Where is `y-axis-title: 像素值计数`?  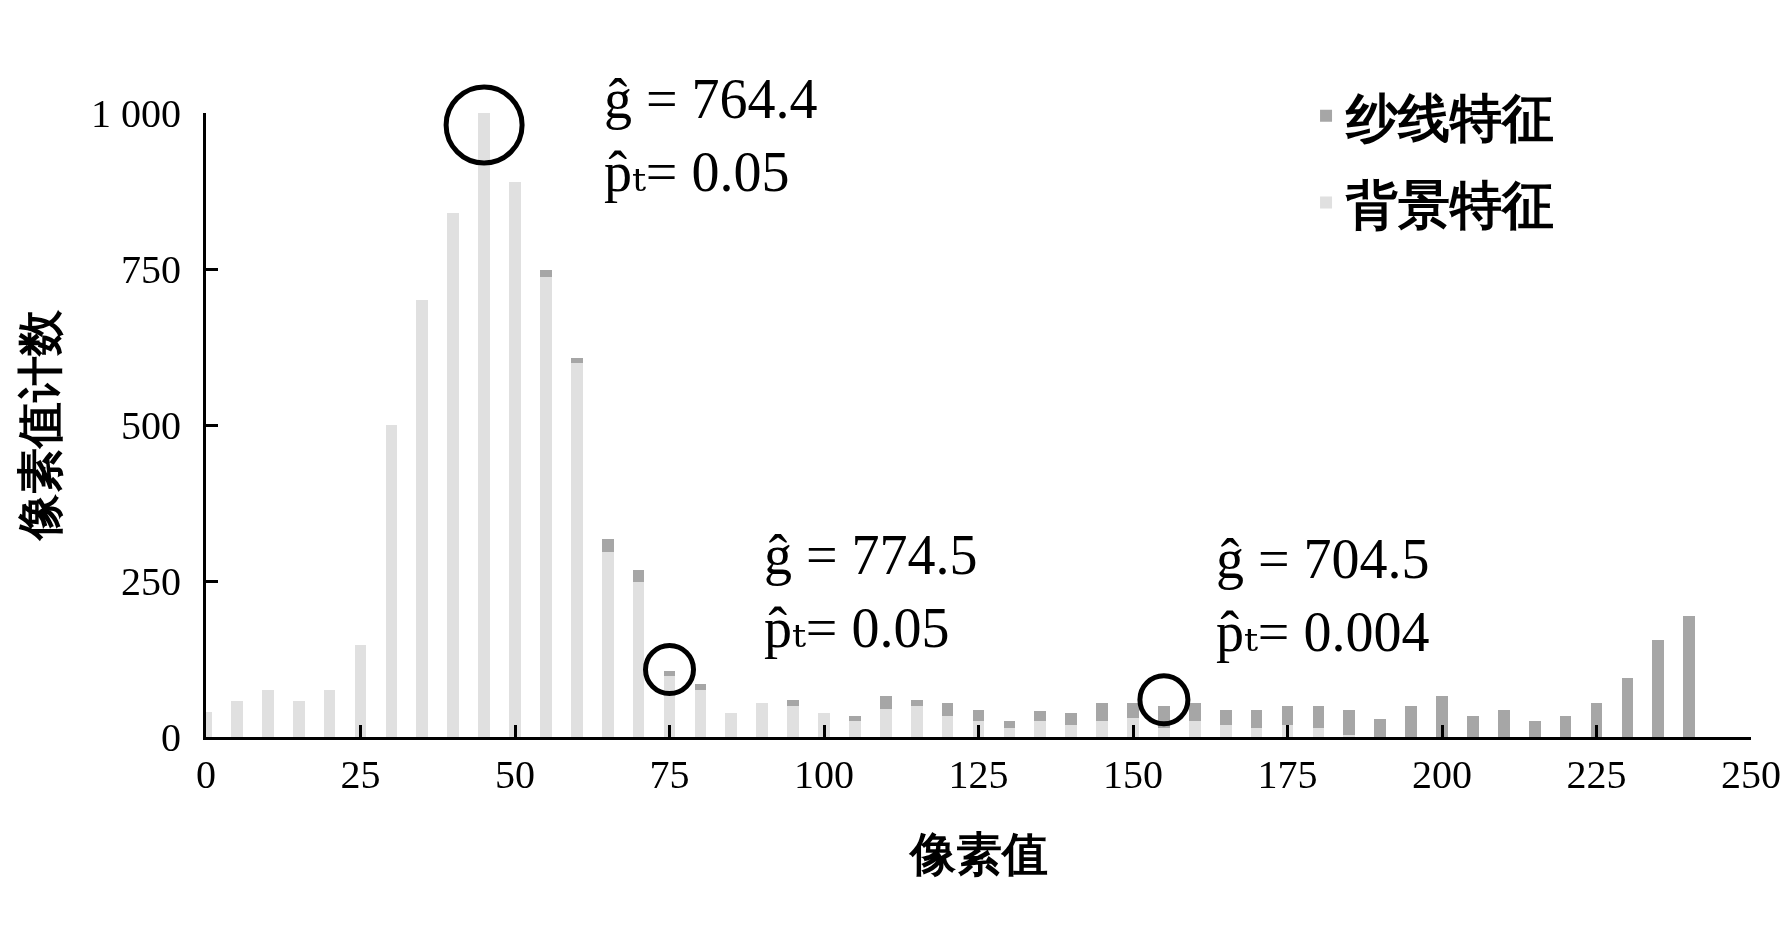 y-axis-title: 像素值计数 is located at coordinates (40, 425).